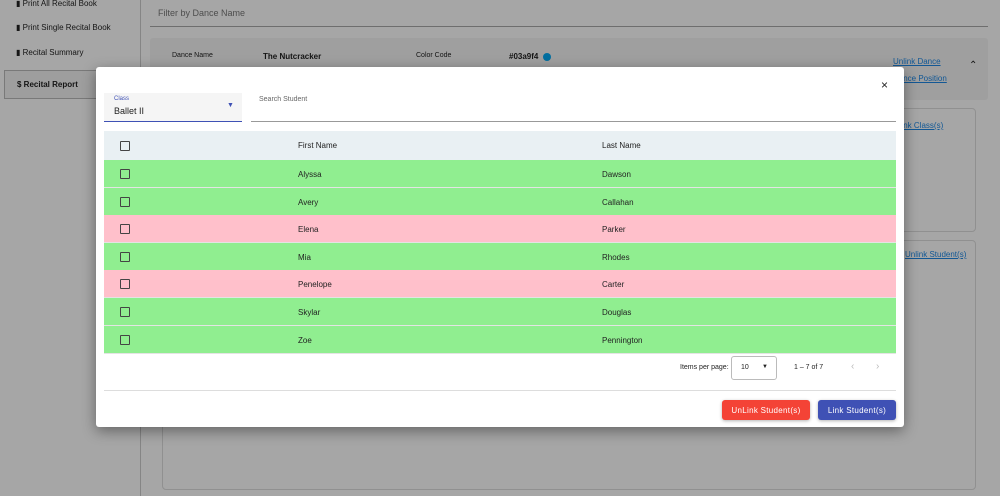 Image resolution: width=1000 pixels, height=496 pixels. I want to click on table-row: Zoe Pennington, so click(500, 339).